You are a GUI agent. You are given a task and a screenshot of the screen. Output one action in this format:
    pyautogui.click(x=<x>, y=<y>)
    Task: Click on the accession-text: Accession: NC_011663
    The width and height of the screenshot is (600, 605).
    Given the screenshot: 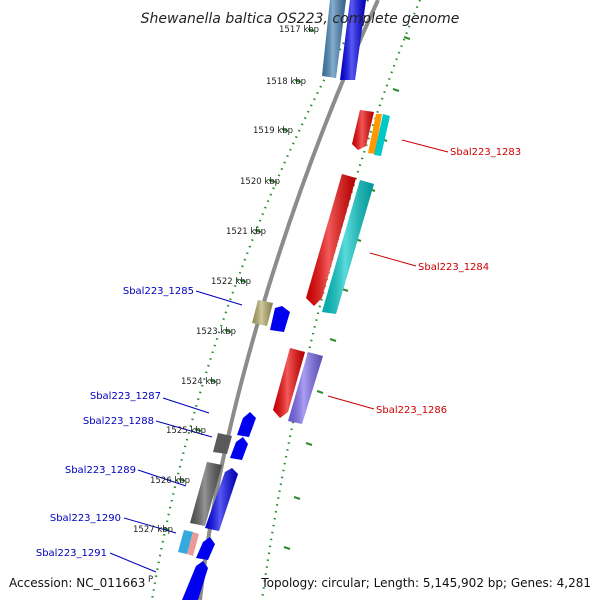 What is the action you would take?
    pyautogui.click(x=77, y=583)
    